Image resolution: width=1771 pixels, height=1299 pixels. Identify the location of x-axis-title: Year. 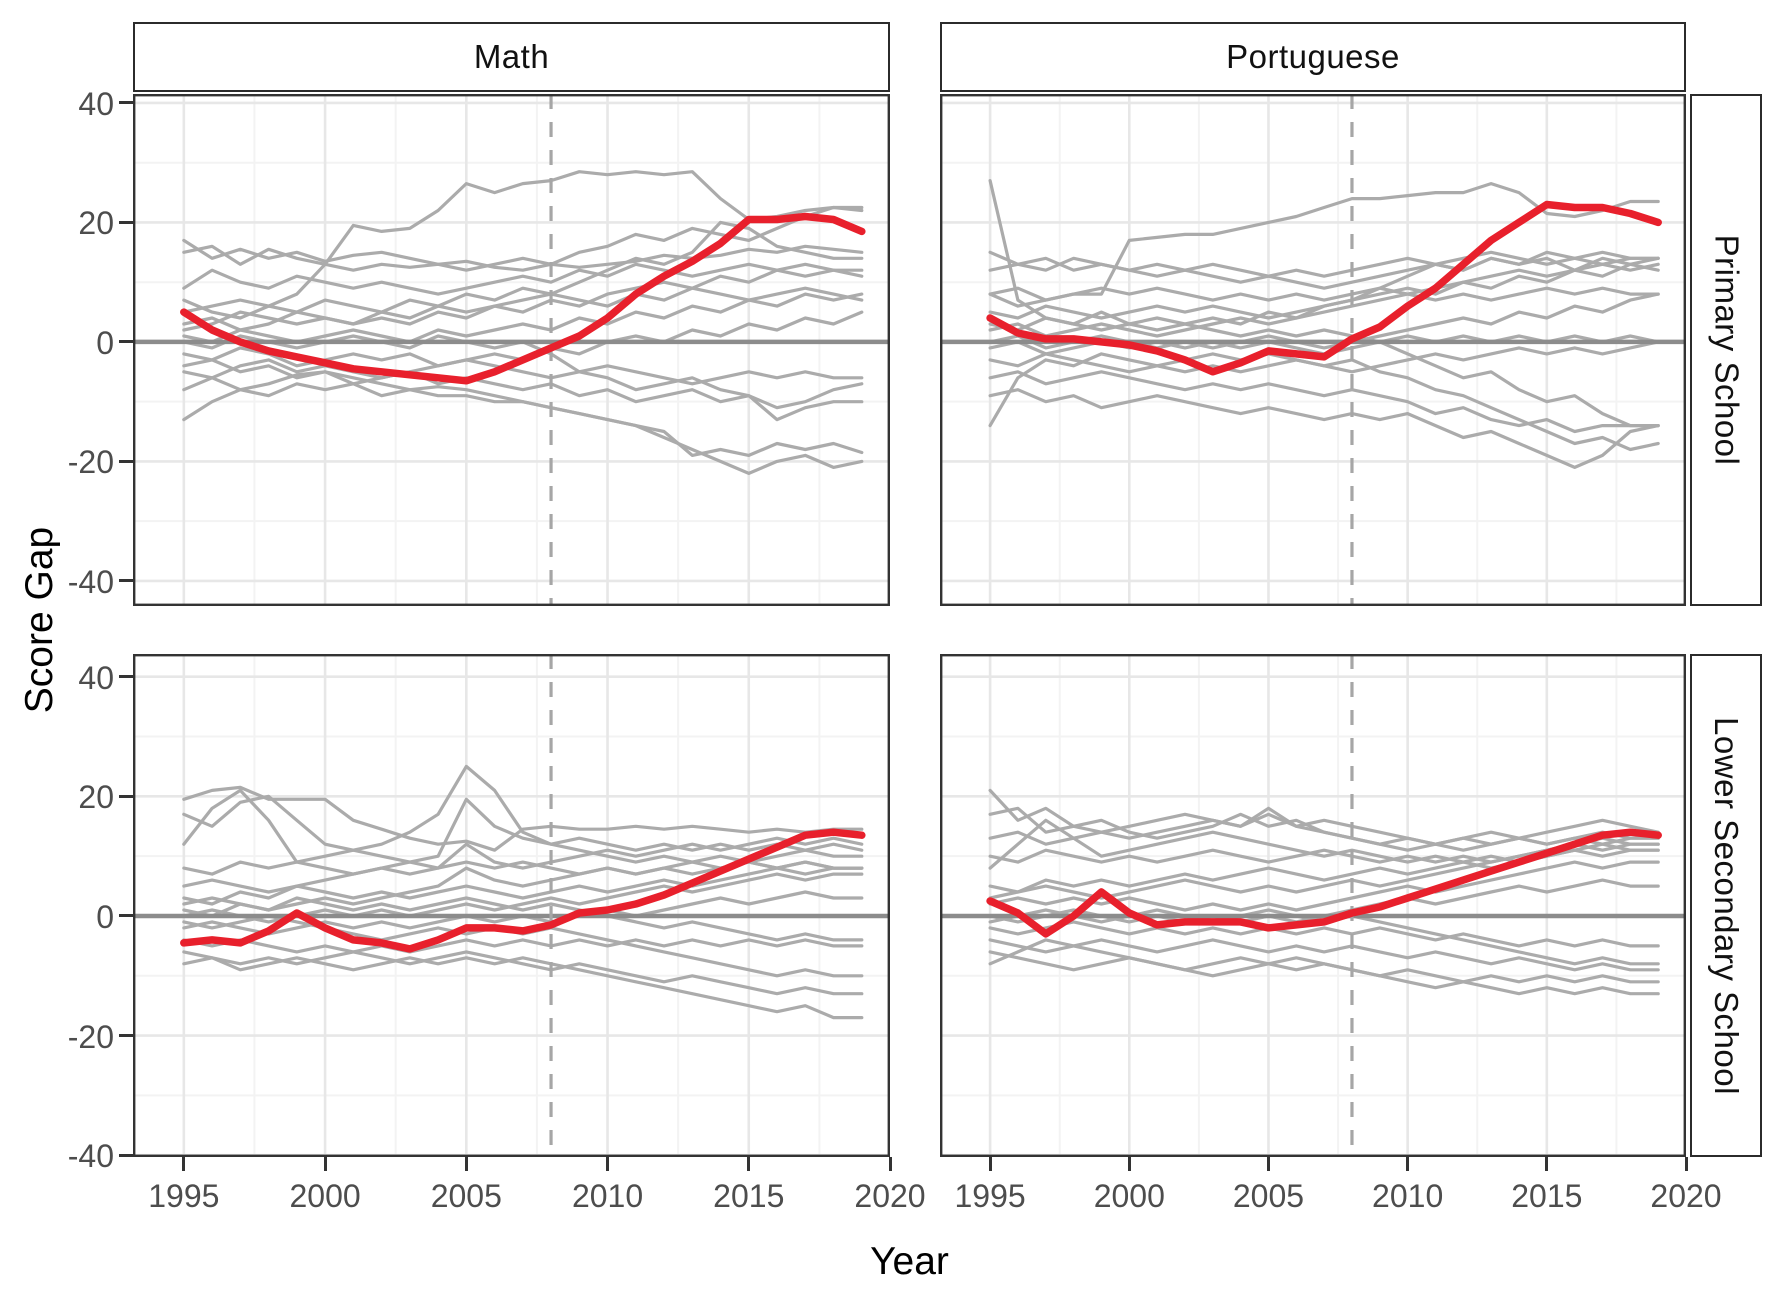
(909, 1261).